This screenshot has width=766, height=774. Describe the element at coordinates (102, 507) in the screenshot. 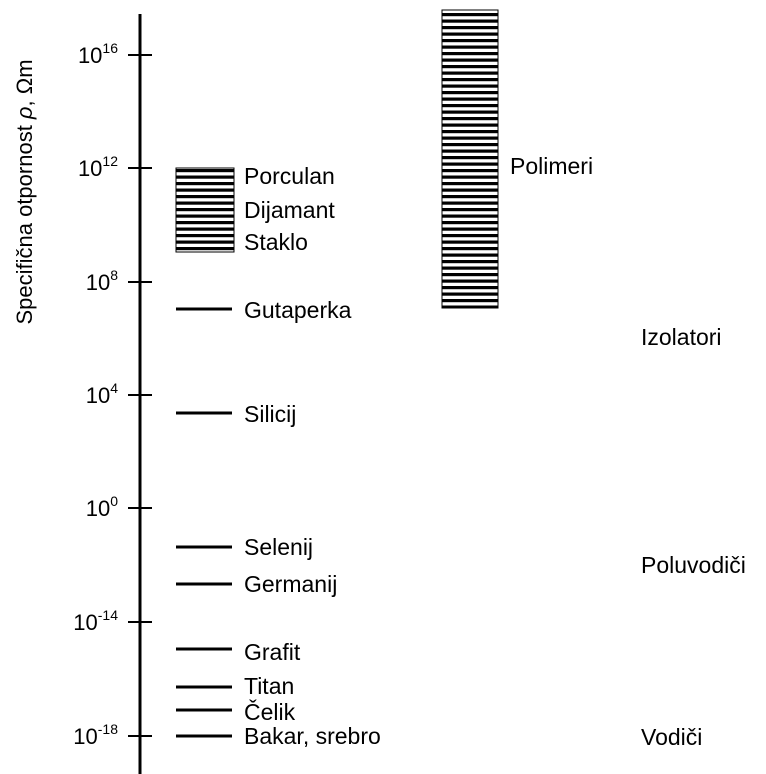

I see `tick-label: 10⁰` at that location.